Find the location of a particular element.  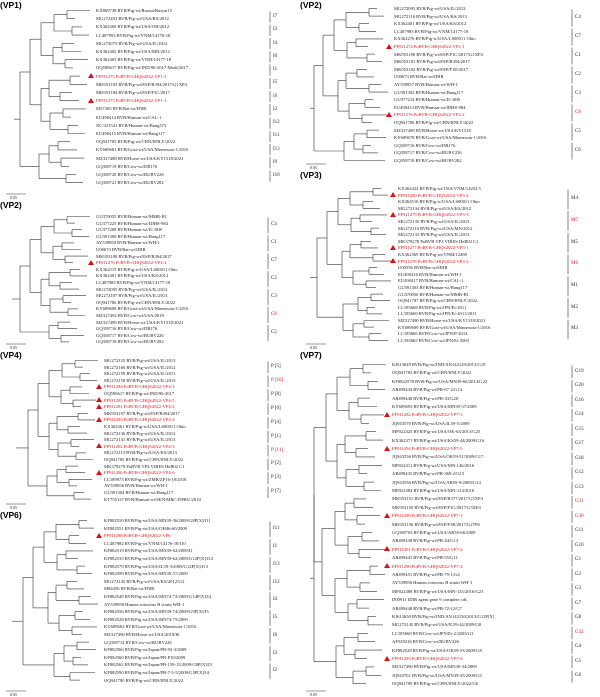

tree-leaf-label: AY539856 Human rotavirus B strain WH-1 is located at coordinates (432, 583).